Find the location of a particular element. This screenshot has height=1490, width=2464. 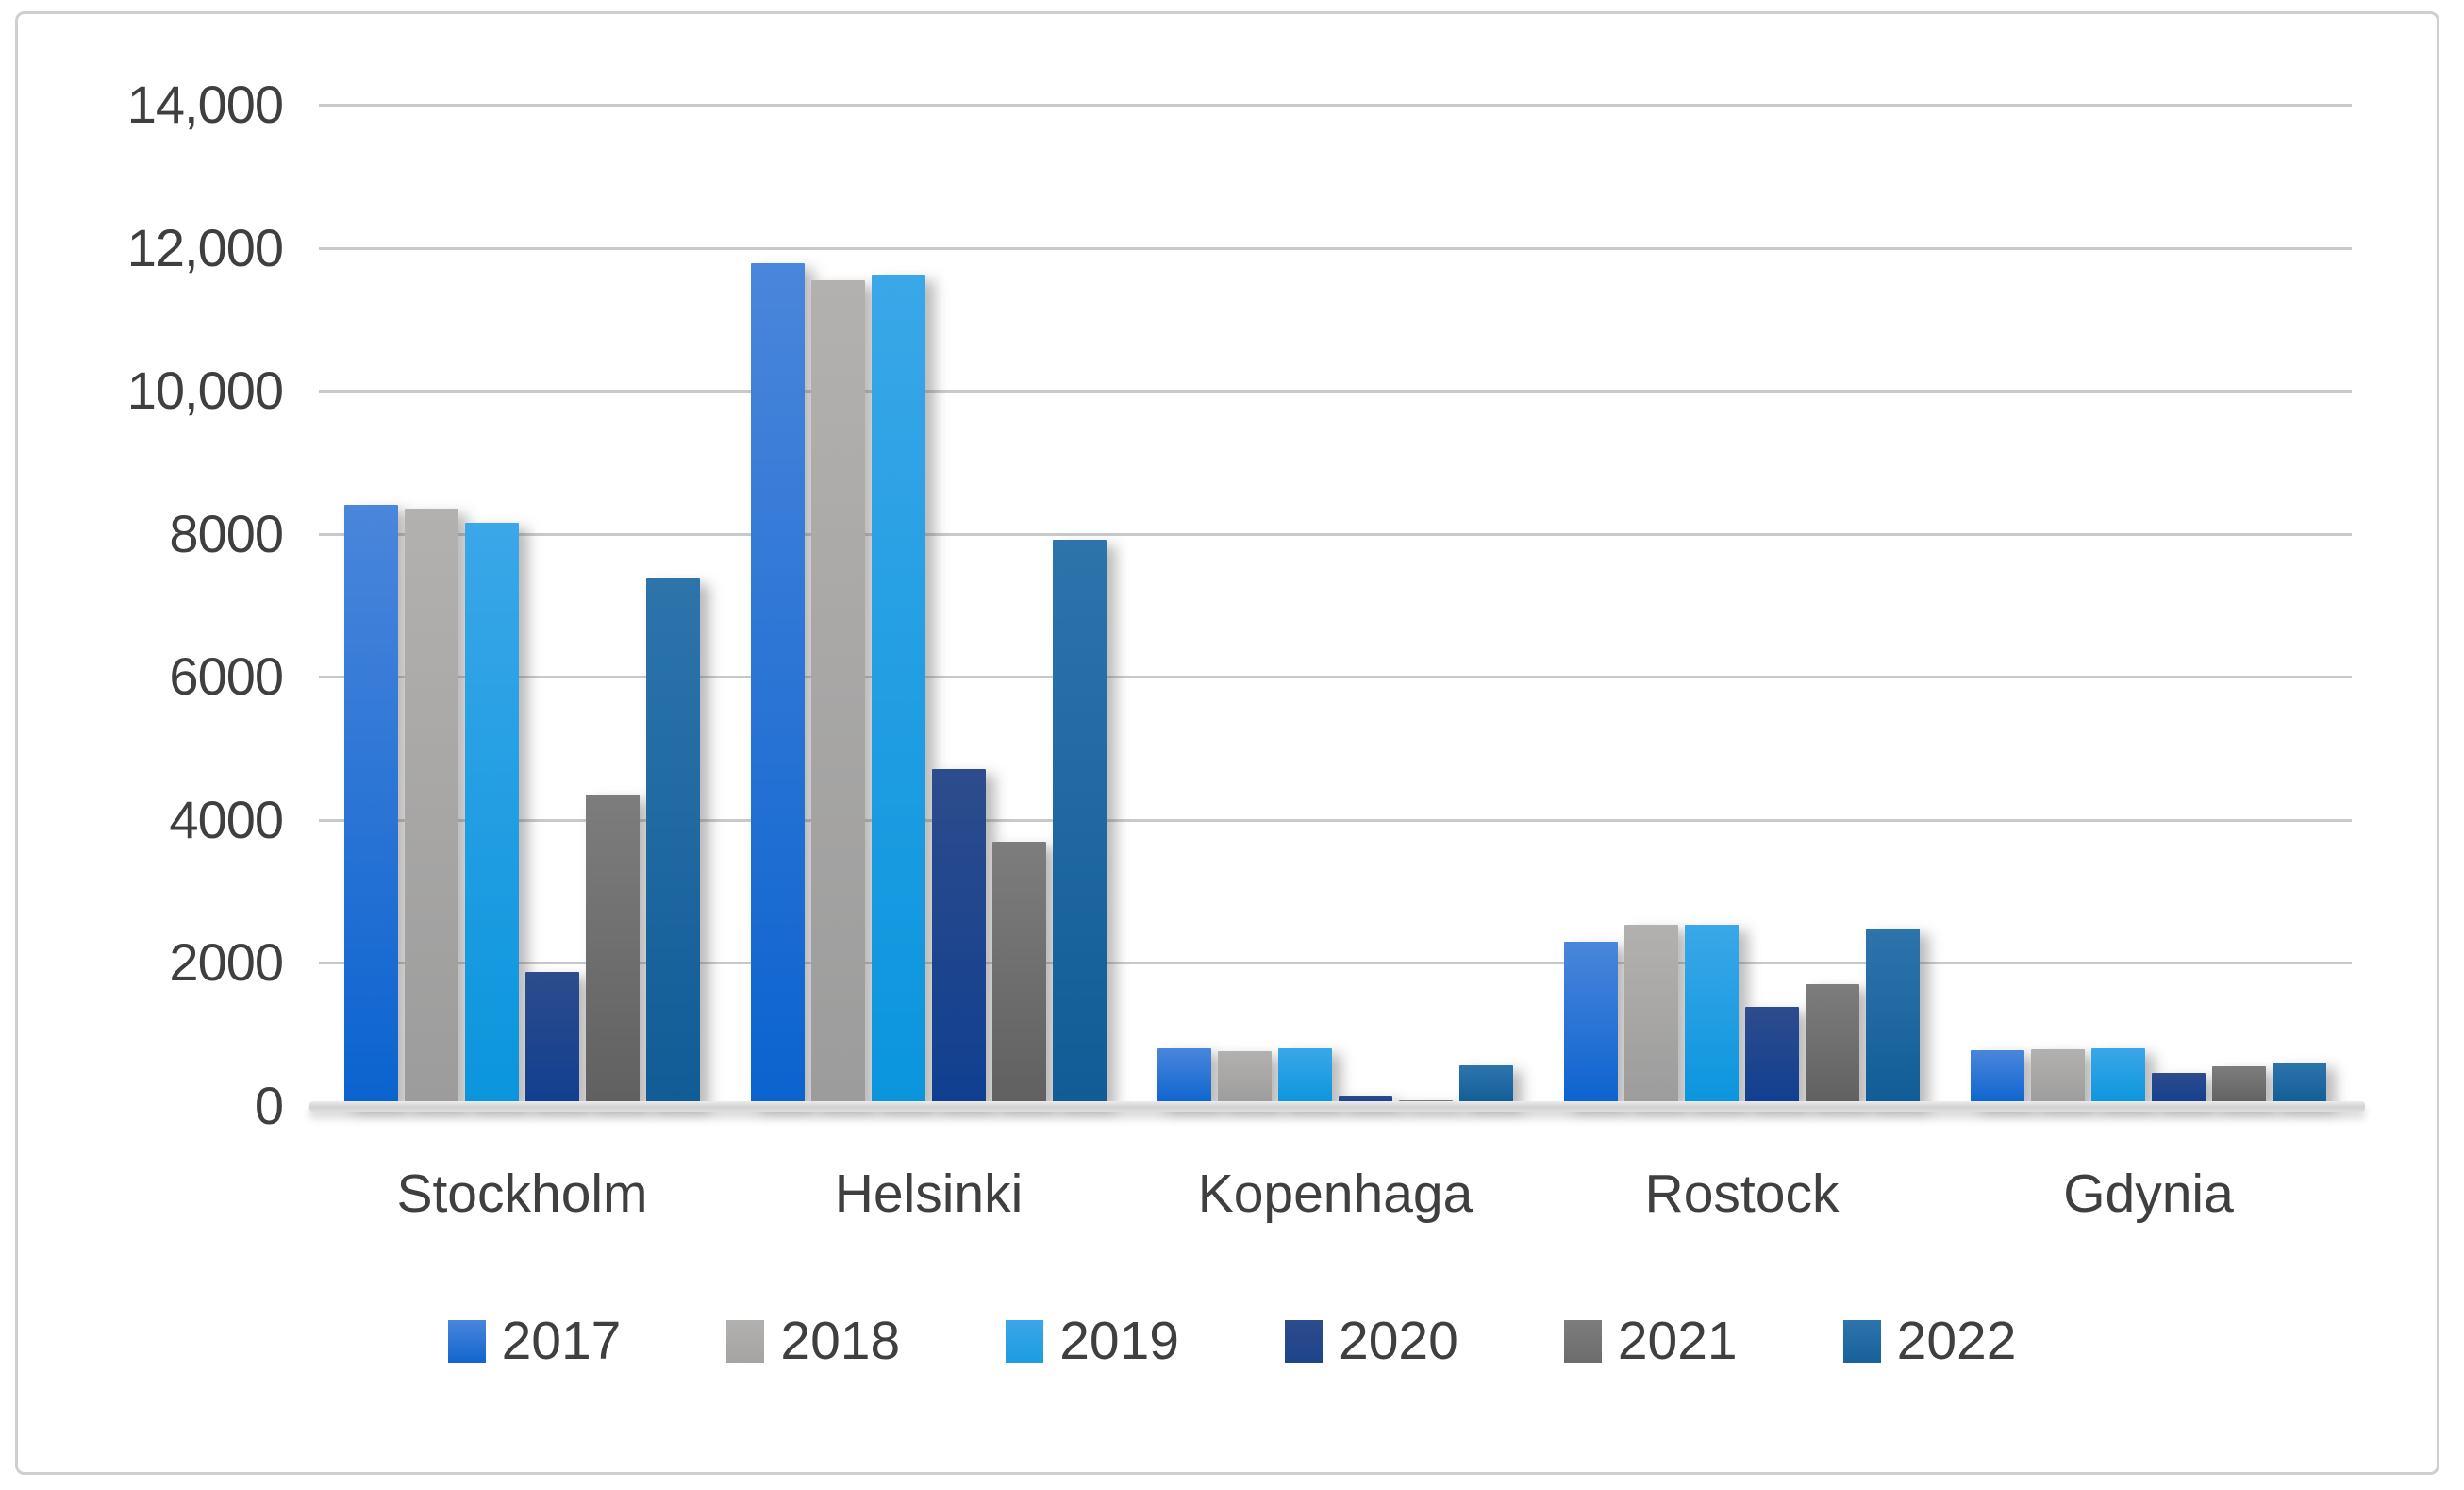

y-tick-label: 8000 is located at coordinates (227, 533).